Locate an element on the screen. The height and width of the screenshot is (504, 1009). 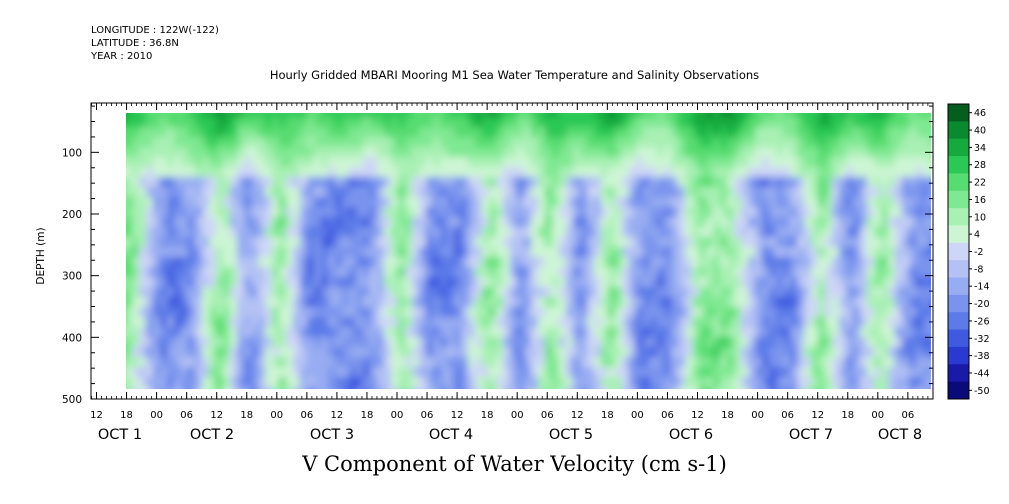
y-tick-label: 300 is located at coordinates (72, 277).